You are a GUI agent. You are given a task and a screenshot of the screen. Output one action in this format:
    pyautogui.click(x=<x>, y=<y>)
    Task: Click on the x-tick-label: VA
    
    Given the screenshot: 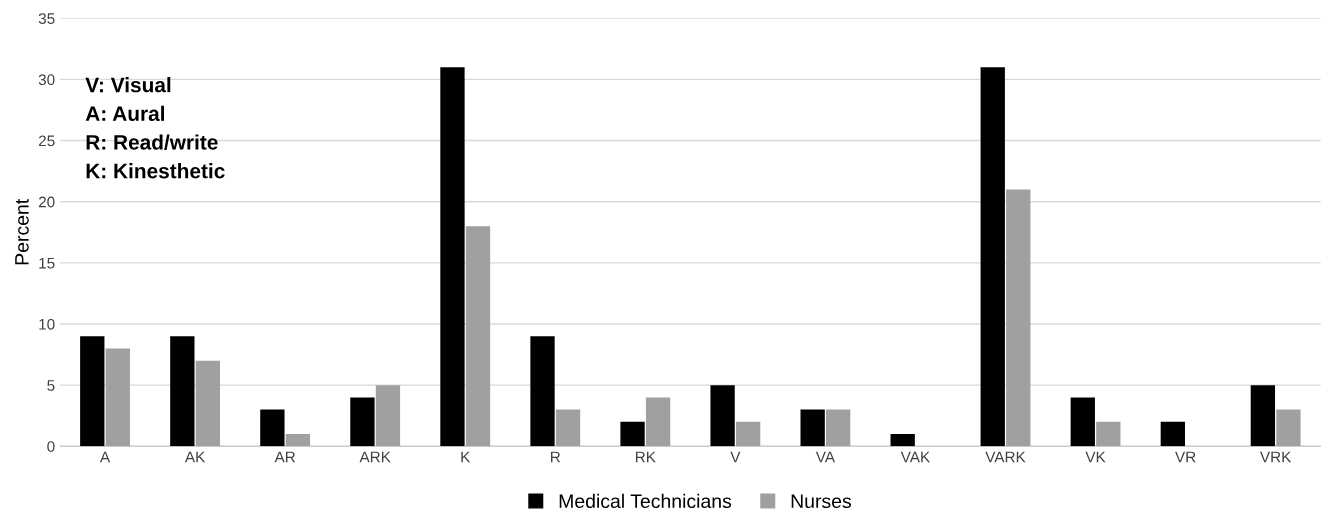 What is the action you would take?
    pyautogui.click(x=825, y=457)
    